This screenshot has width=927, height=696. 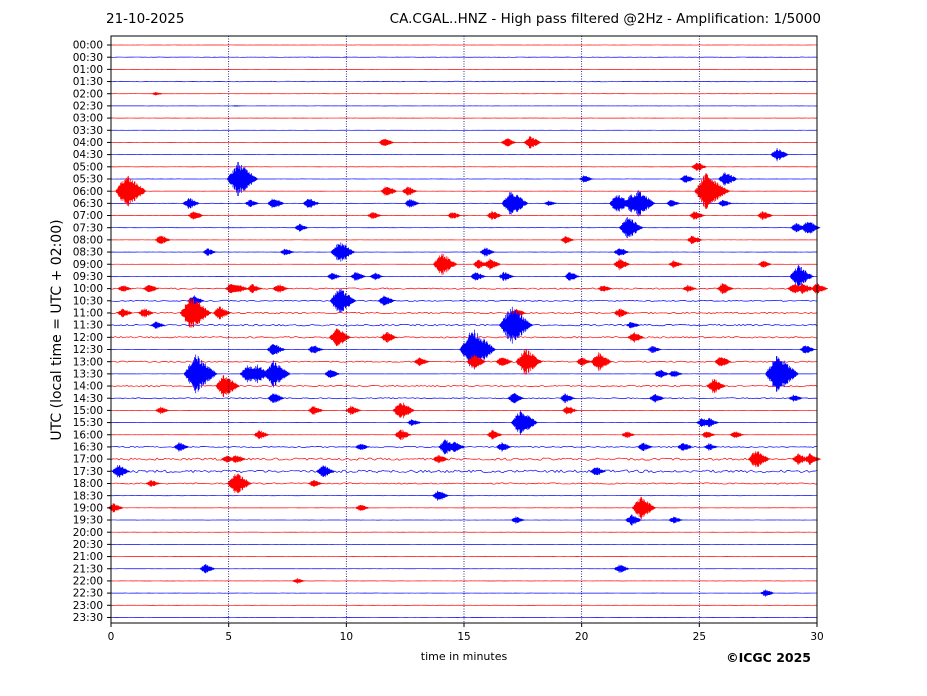 I want to click on x-tick-label: 5, so click(x=228, y=637).